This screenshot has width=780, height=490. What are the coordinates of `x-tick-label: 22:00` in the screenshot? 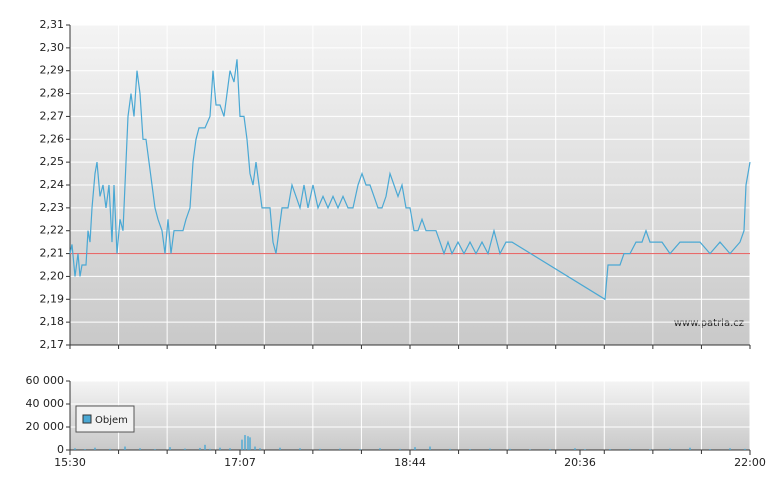 It's located at (750, 462).